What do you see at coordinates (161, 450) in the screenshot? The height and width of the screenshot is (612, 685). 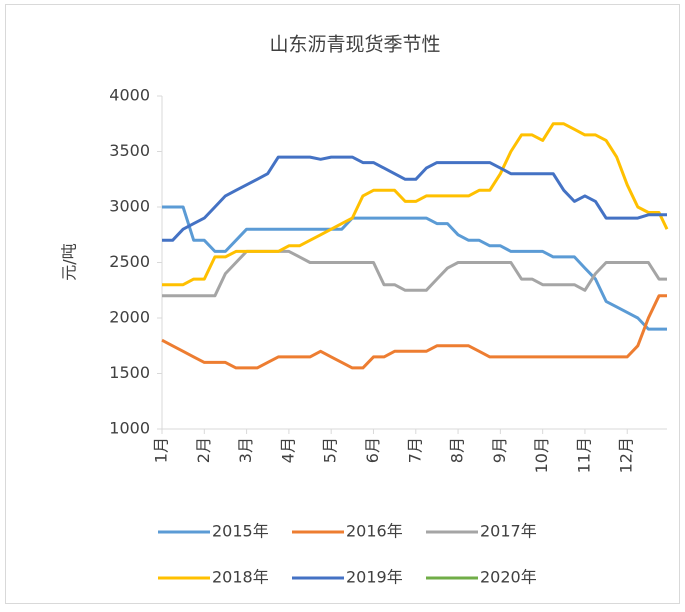 I see `x-tick-label: 1月` at bounding box center [161, 450].